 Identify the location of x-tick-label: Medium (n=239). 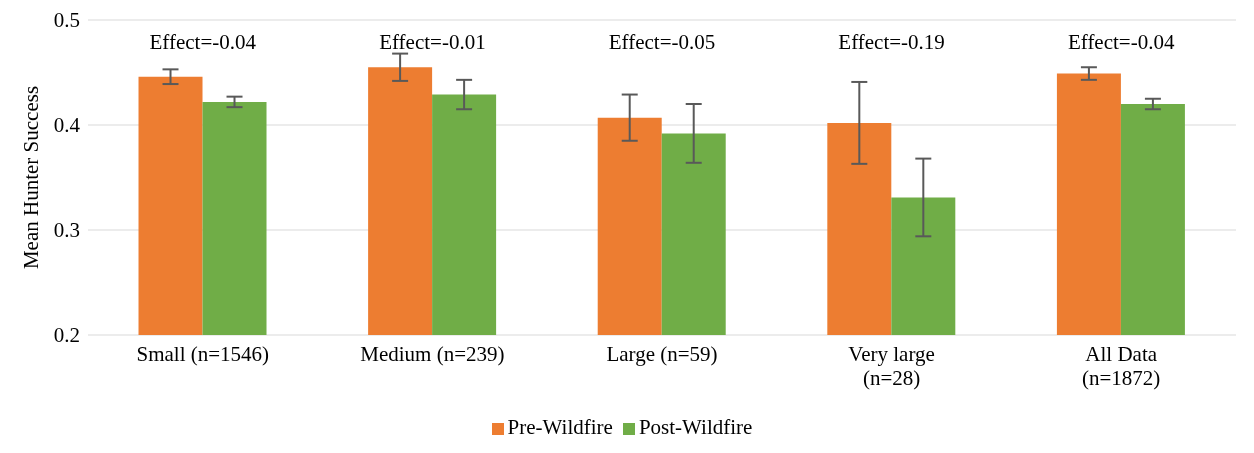
(432, 354).